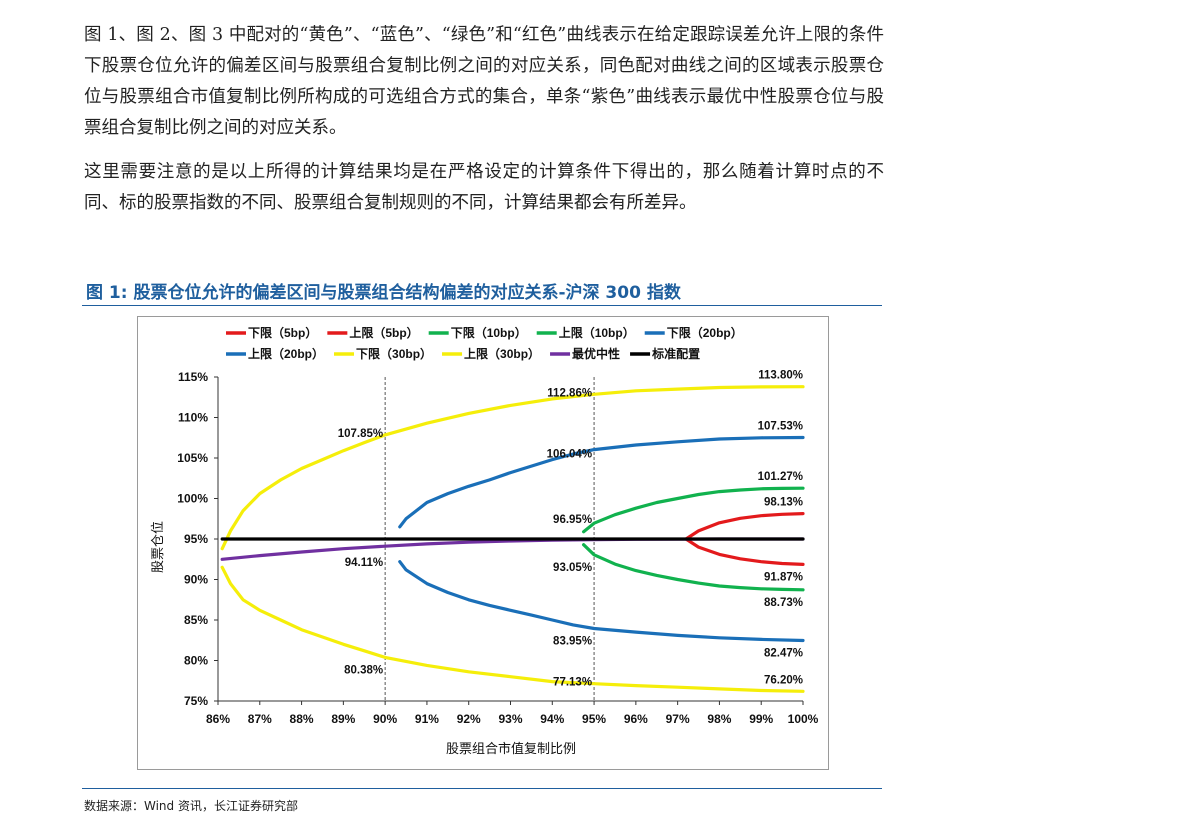 This screenshot has height=835, width=1191. Describe the element at coordinates (196, 539) in the screenshot. I see `y-tick-label: 95%` at that location.